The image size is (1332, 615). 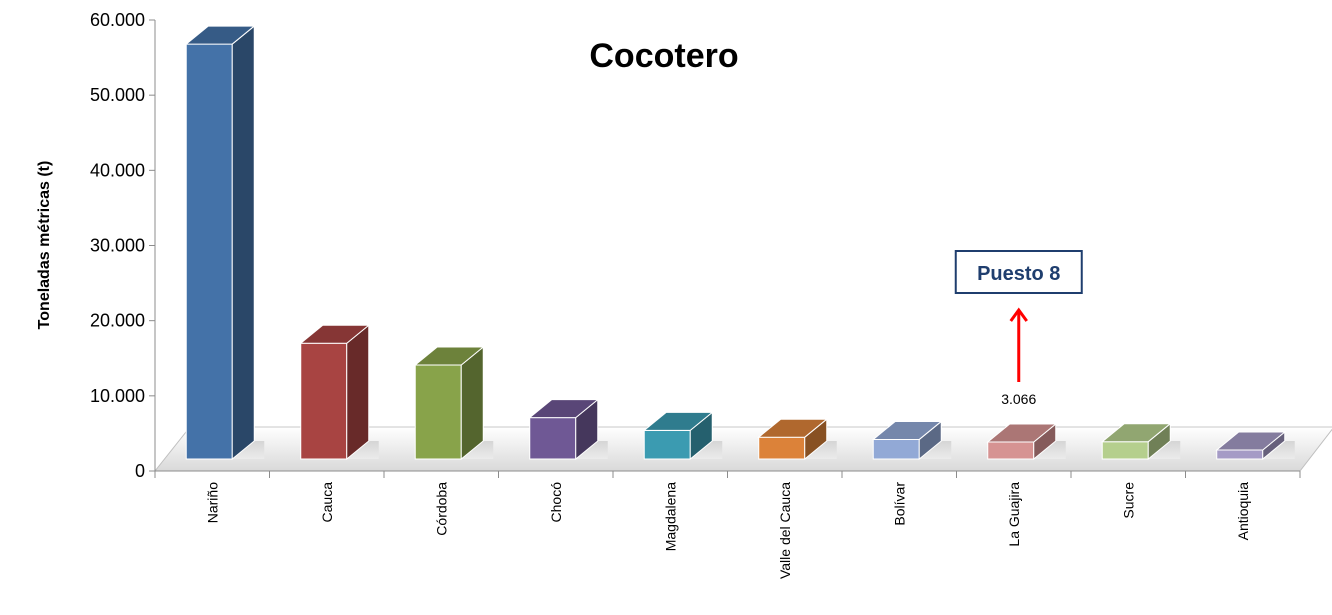 I want to click on annotation-box, so click(x=1018, y=272).